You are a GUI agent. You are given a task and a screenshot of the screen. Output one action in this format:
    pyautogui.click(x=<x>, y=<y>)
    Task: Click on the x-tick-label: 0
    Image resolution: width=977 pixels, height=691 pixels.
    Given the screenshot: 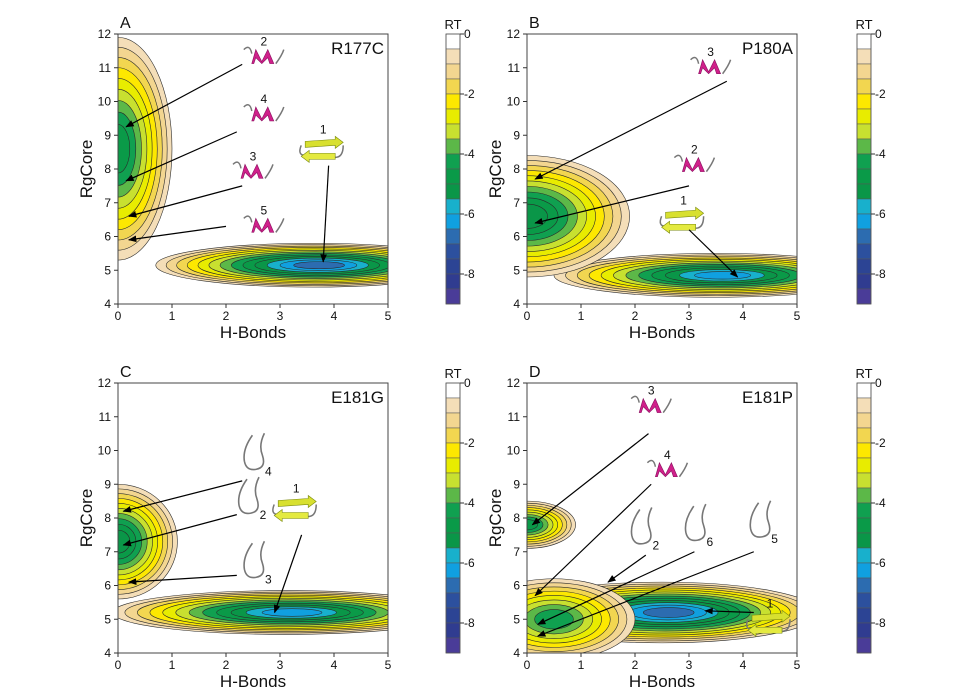 What is the action you would take?
    pyautogui.click(x=118, y=316)
    